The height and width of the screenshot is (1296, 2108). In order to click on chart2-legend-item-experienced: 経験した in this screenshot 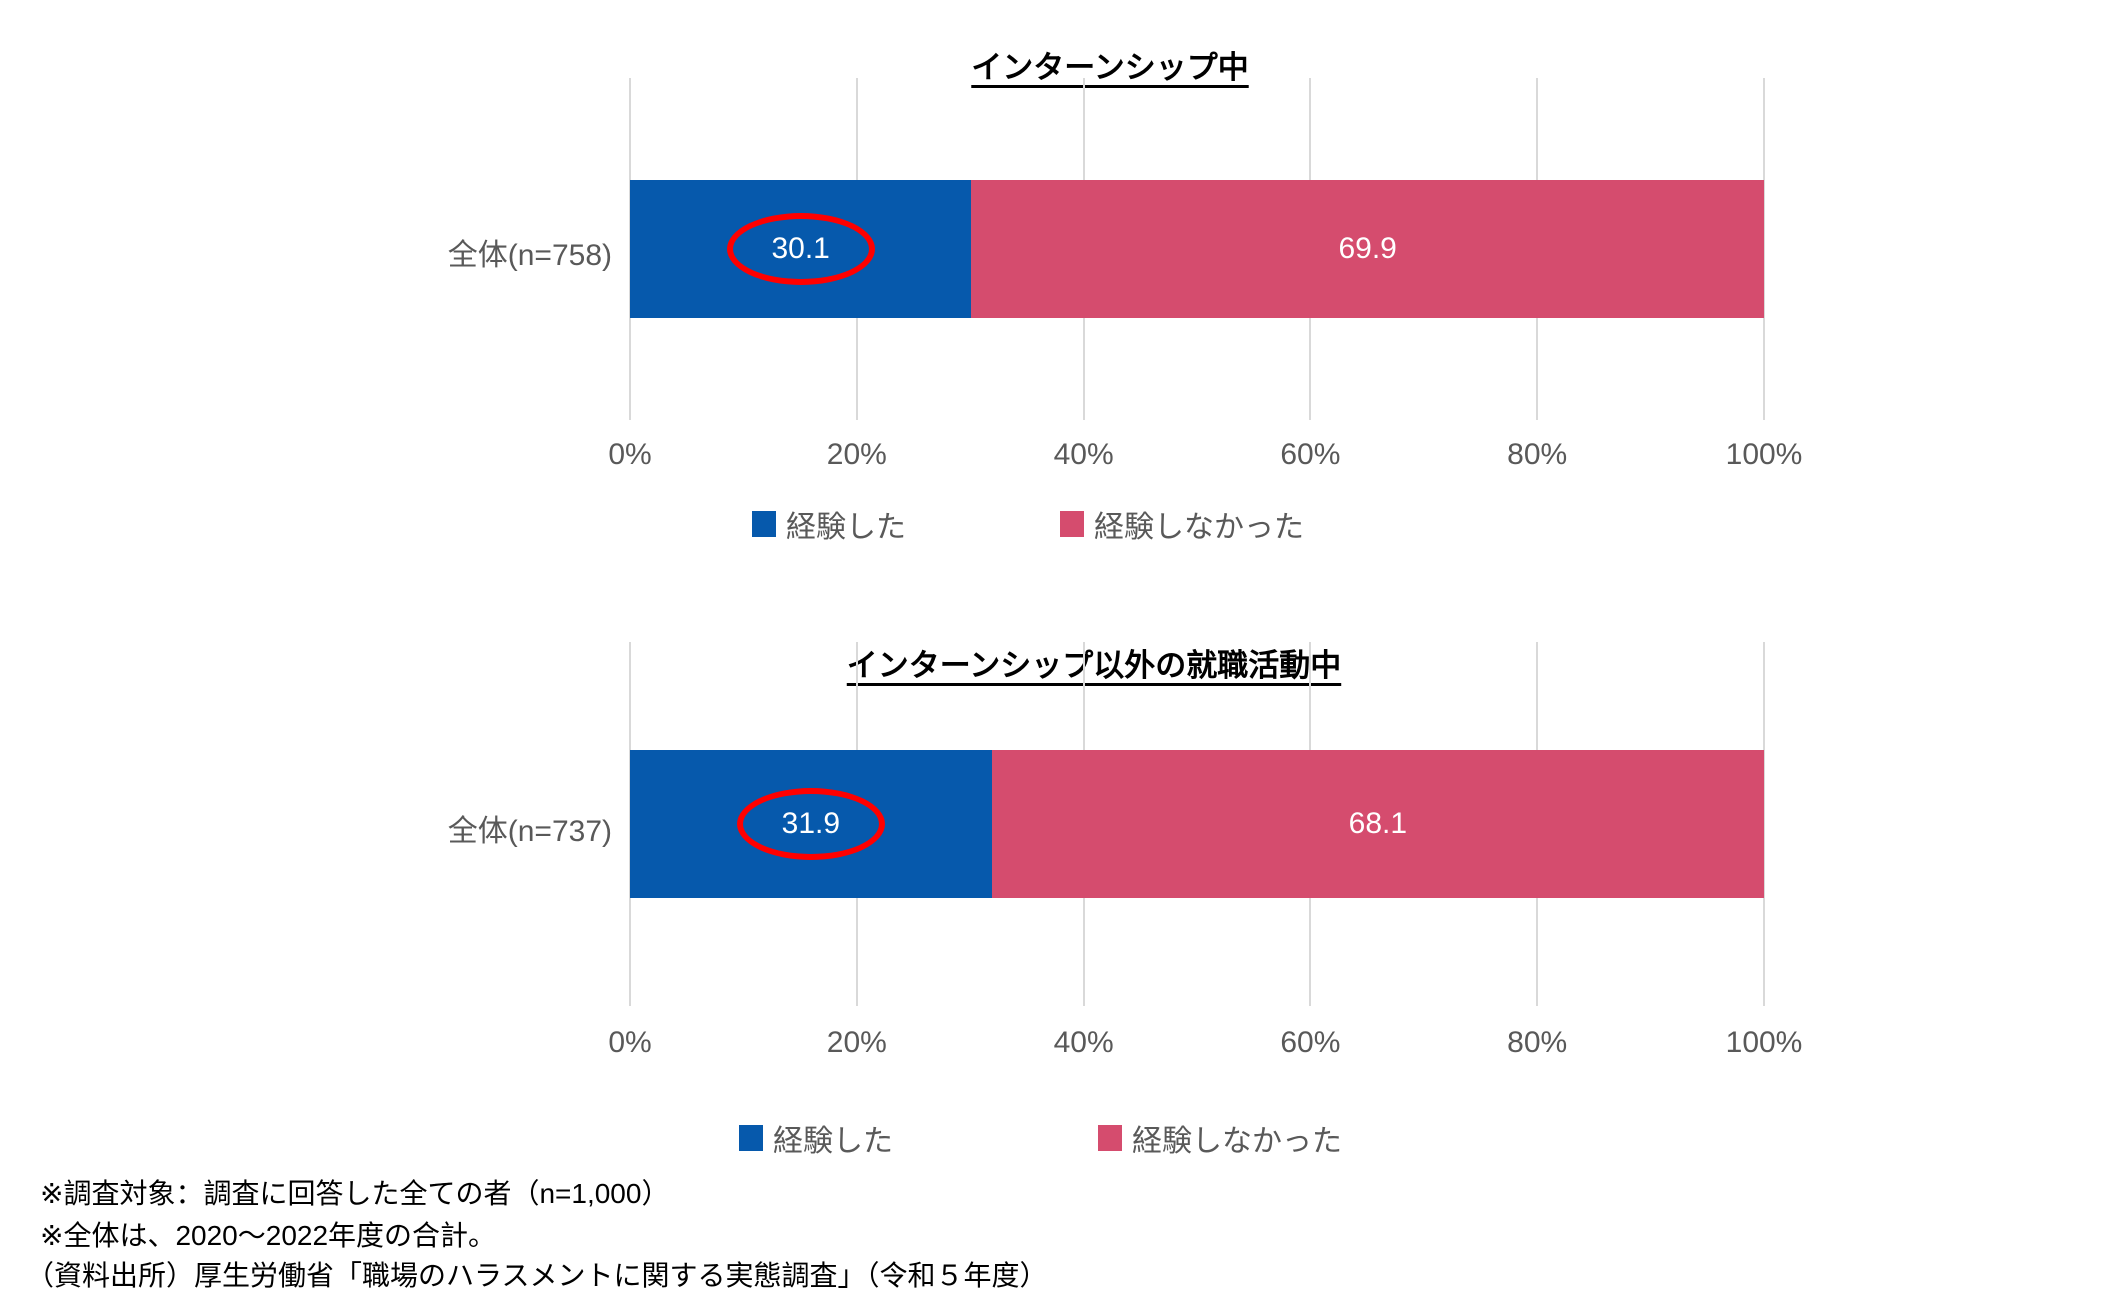, I will do `click(816, 1138)`.